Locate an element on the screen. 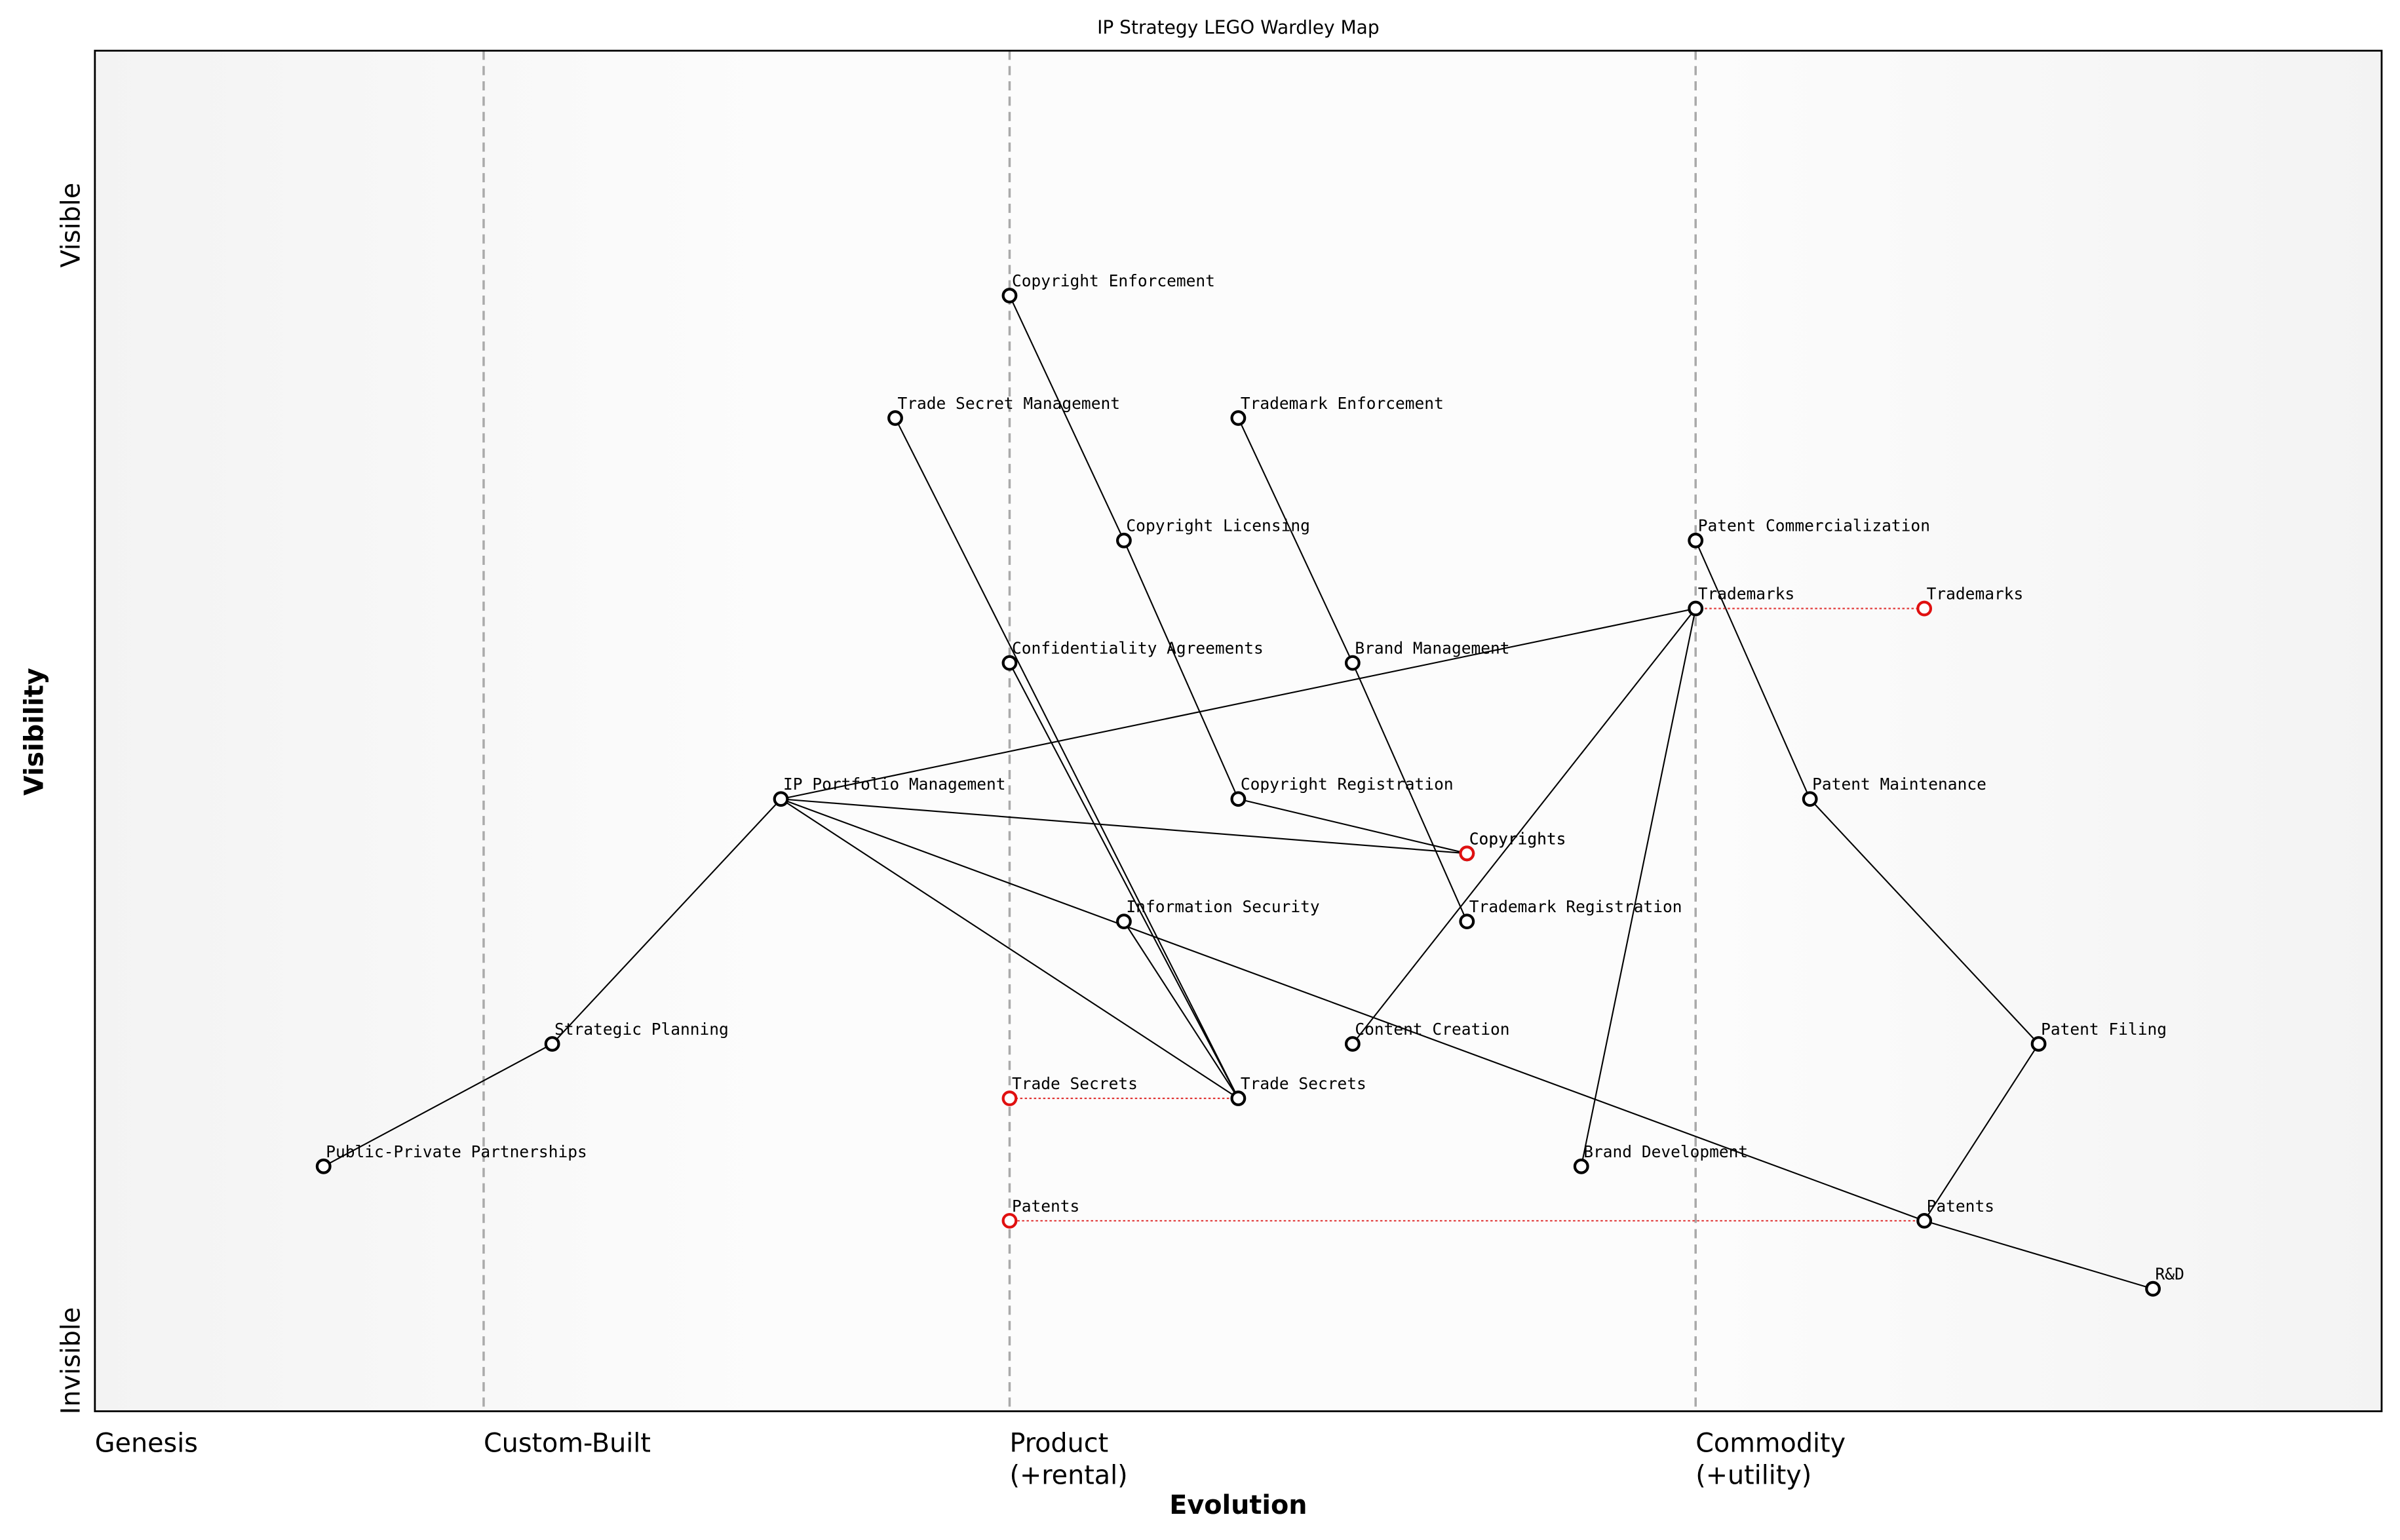  y-top-label: Visible is located at coordinates (71, 225).